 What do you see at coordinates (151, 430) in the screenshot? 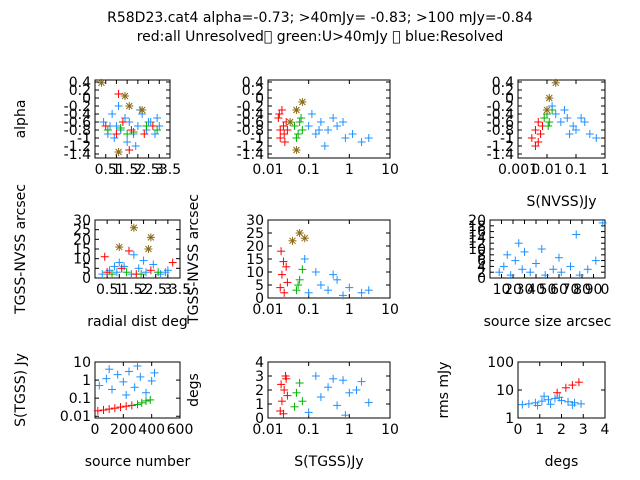
I see `x-tick-label: 400` at bounding box center [151, 430].